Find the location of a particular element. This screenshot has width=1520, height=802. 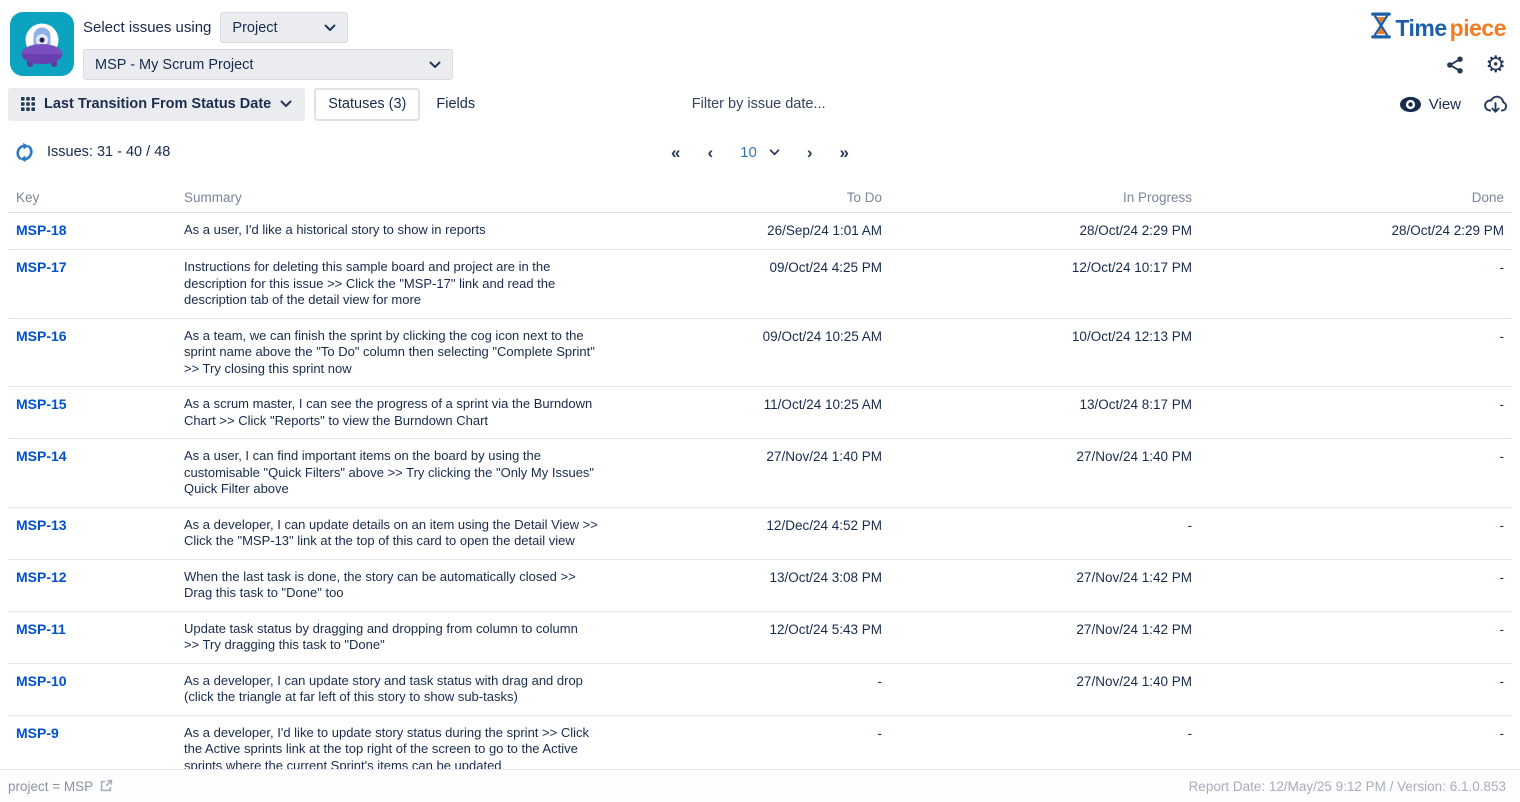

issue-key-link: MSP-17 is located at coordinates (41, 267).